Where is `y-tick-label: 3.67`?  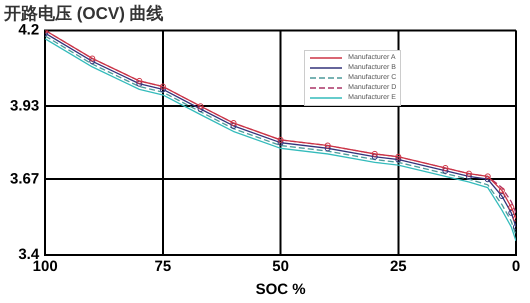
y-tick-label: 3.67 is located at coordinates (25, 179).